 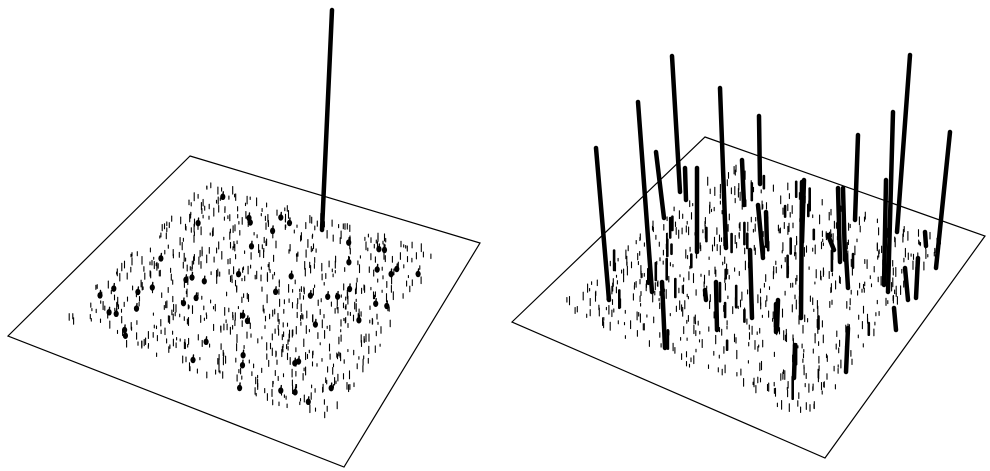 I want to click on left-dot-markers, so click(x=259, y=298).